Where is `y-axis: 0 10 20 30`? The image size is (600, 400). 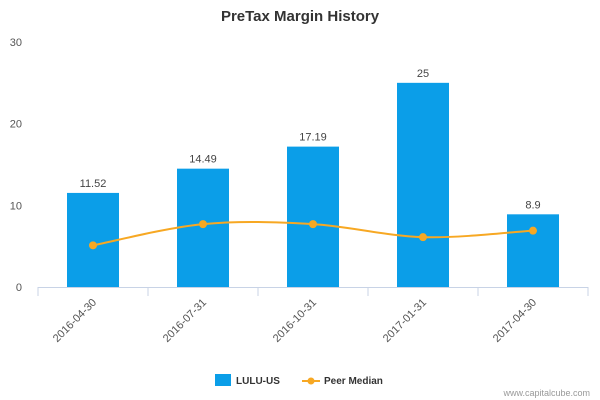
y-axis: 0 10 20 30 is located at coordinates (16, 165).